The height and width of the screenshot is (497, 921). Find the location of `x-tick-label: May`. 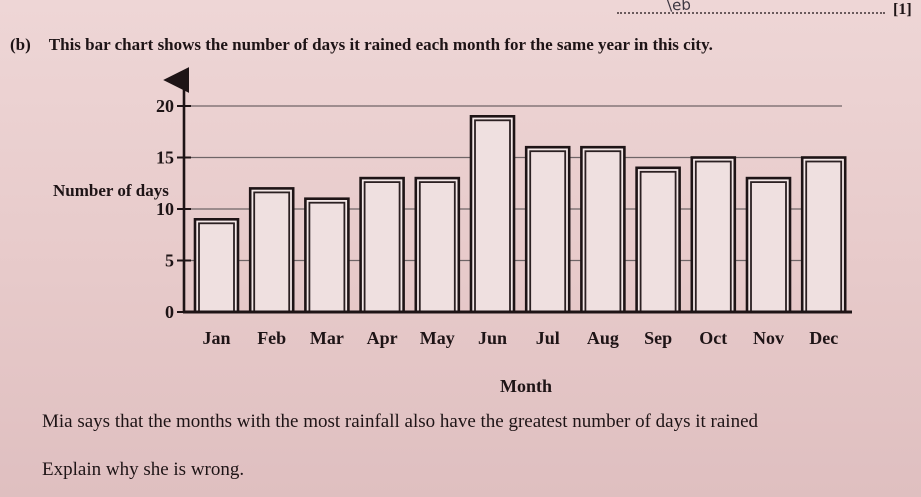

x-tick-label: May is located at coordinates (437, 338).